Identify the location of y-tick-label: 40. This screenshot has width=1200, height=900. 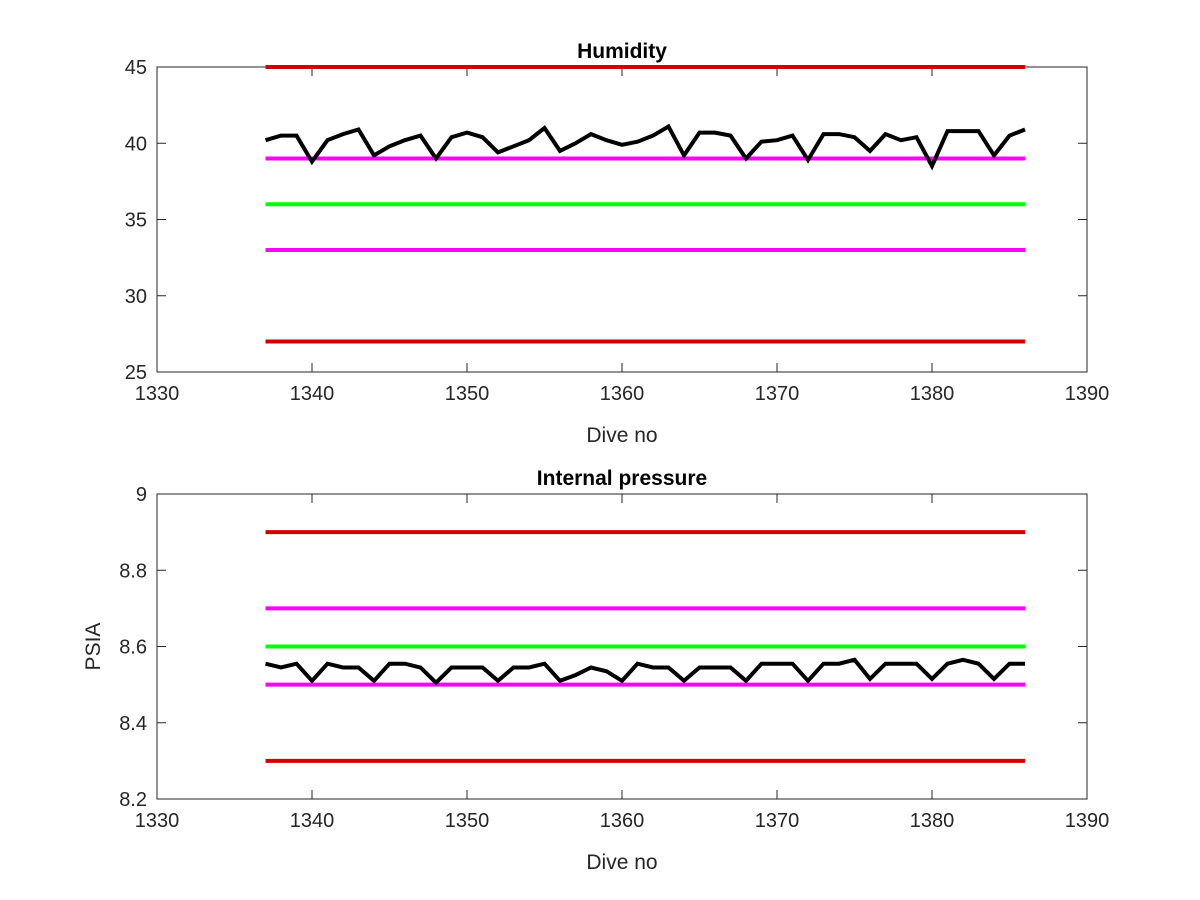
(136, 144).